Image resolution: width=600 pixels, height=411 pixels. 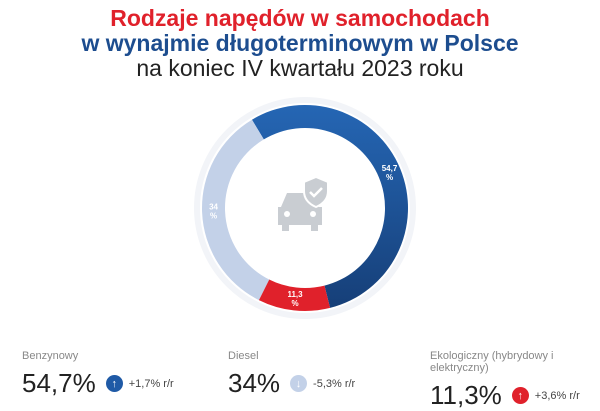 What do you see at coordinates (50, 356) in the screenshot?
I see `stat-label: Benzynowy` at bounding box center [50, 356].